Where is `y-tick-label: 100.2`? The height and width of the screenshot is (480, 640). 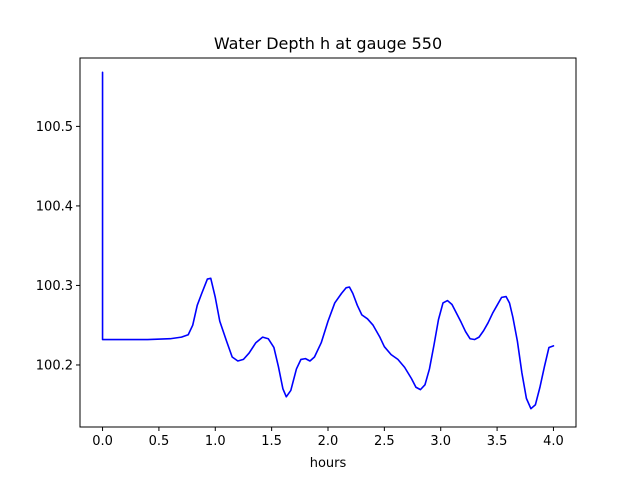
y-tick-label: 100.2 is located at coordinates (54, 365).